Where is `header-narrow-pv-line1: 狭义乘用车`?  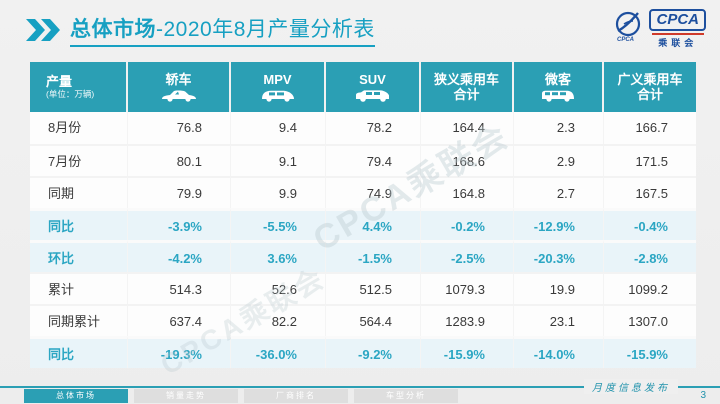
header-narrow-pv-line1: 狭义乘用车 is located at coordinates (466, 79).